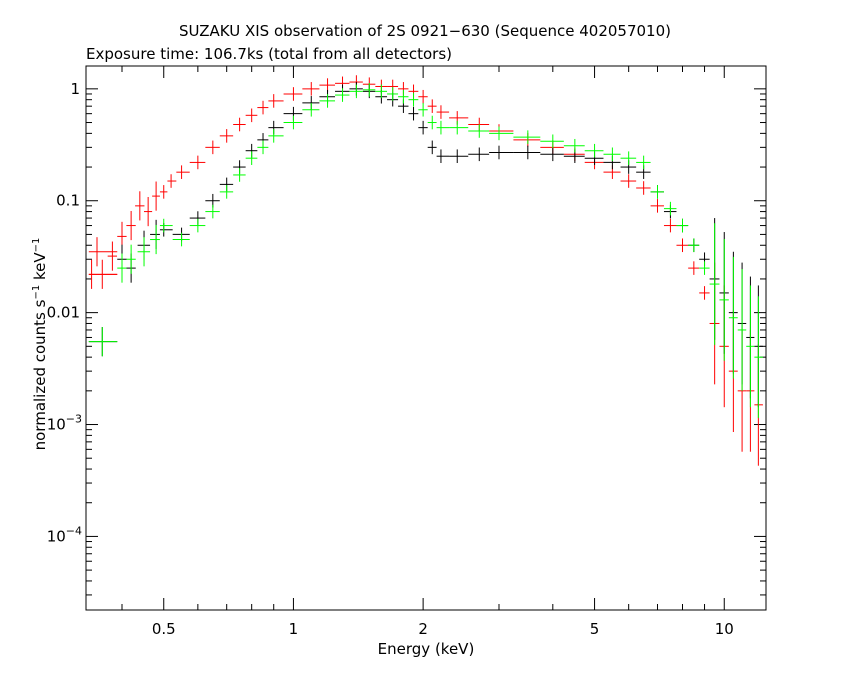 The width and height of the screenshot is (850, 680). I want to click on x-tick-label: 5, so click(595, 629).